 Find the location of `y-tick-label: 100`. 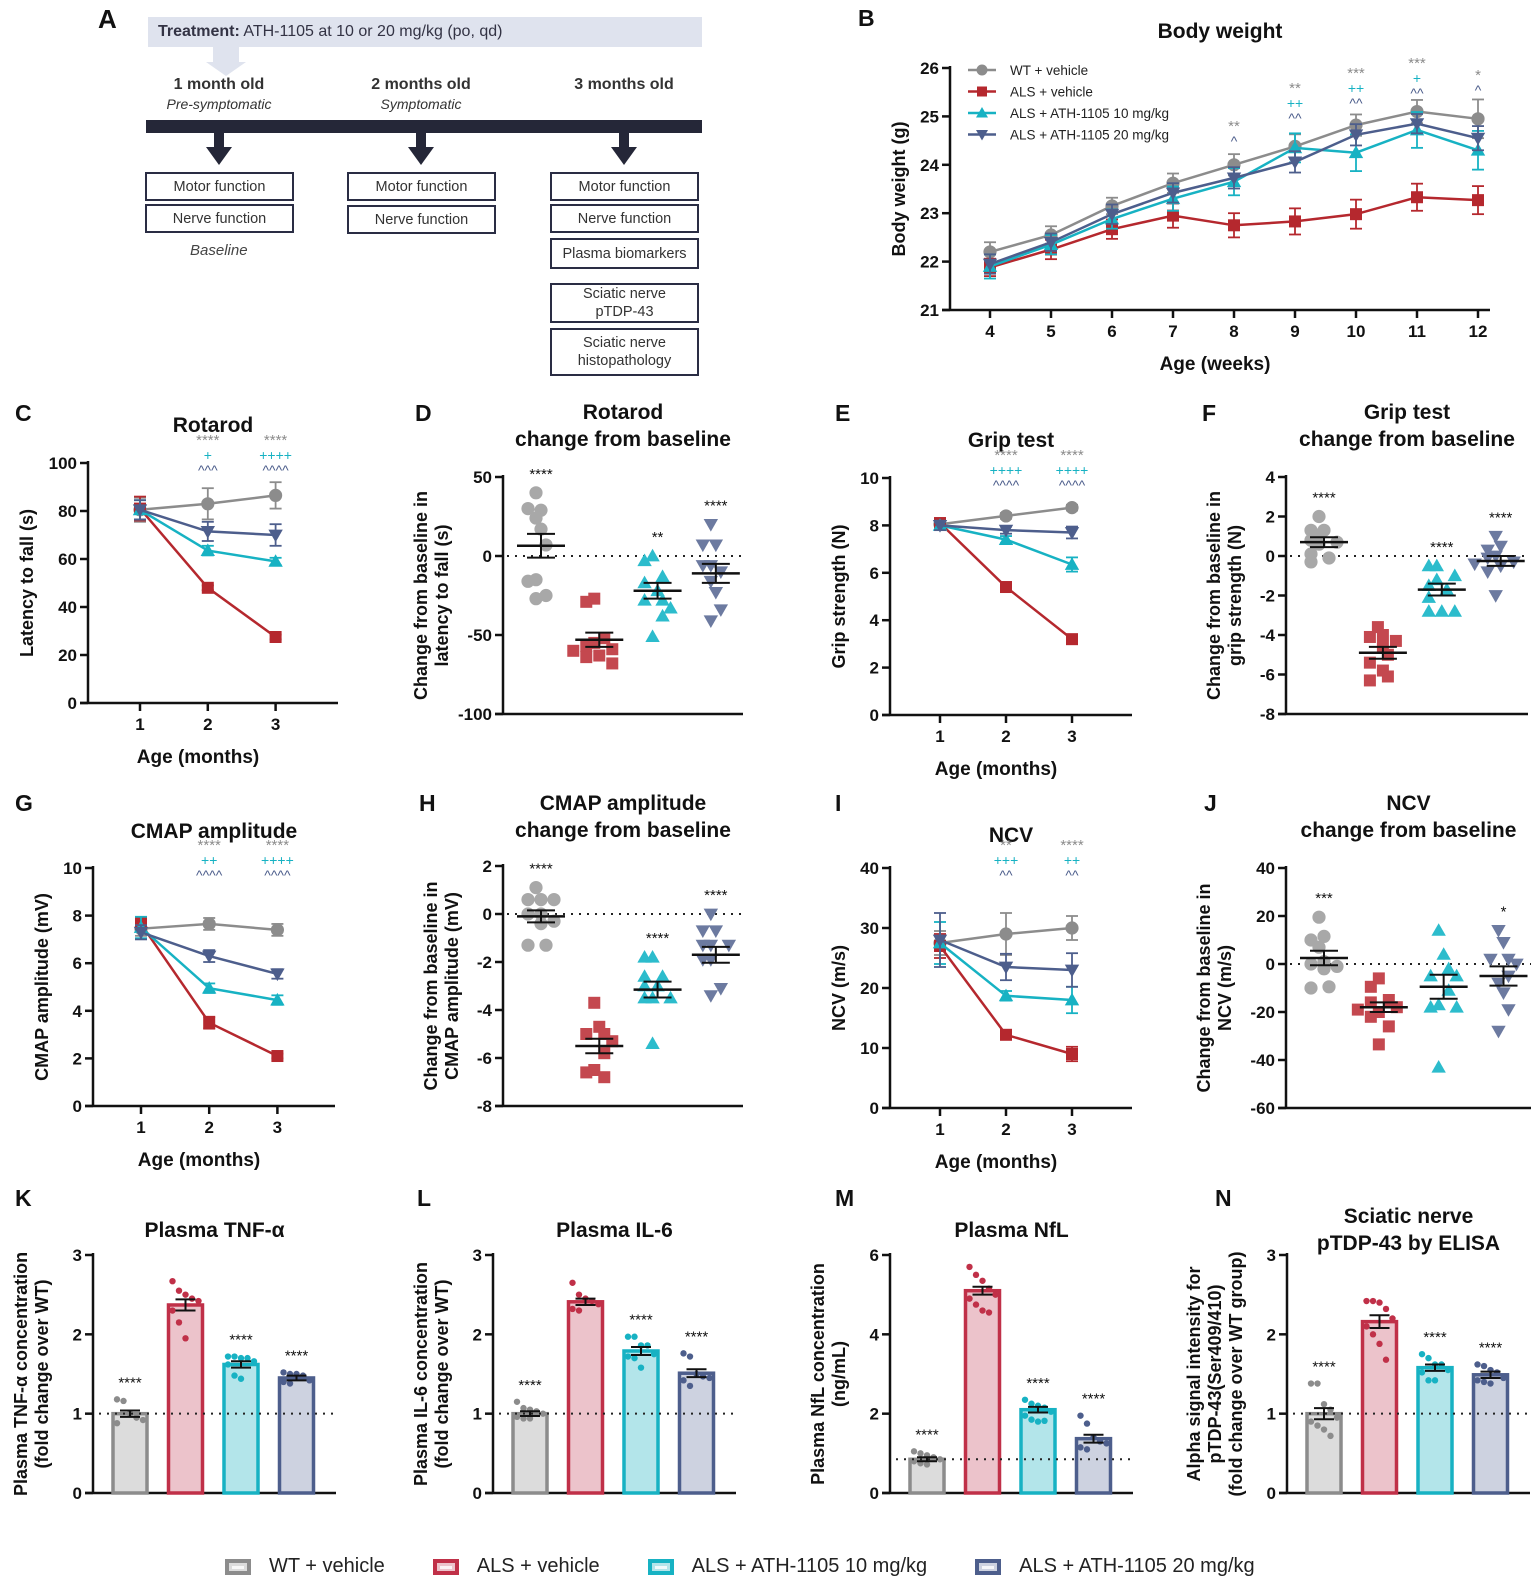

y-tick-label: 100 is located at coordinates (63, 463).